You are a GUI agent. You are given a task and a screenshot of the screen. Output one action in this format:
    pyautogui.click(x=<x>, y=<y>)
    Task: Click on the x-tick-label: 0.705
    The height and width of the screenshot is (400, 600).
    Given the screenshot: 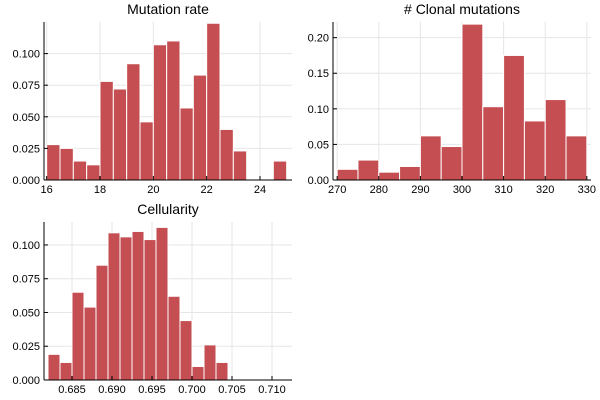 What is the action you would take?
    pyautogui.click(x=232, y=390)
    